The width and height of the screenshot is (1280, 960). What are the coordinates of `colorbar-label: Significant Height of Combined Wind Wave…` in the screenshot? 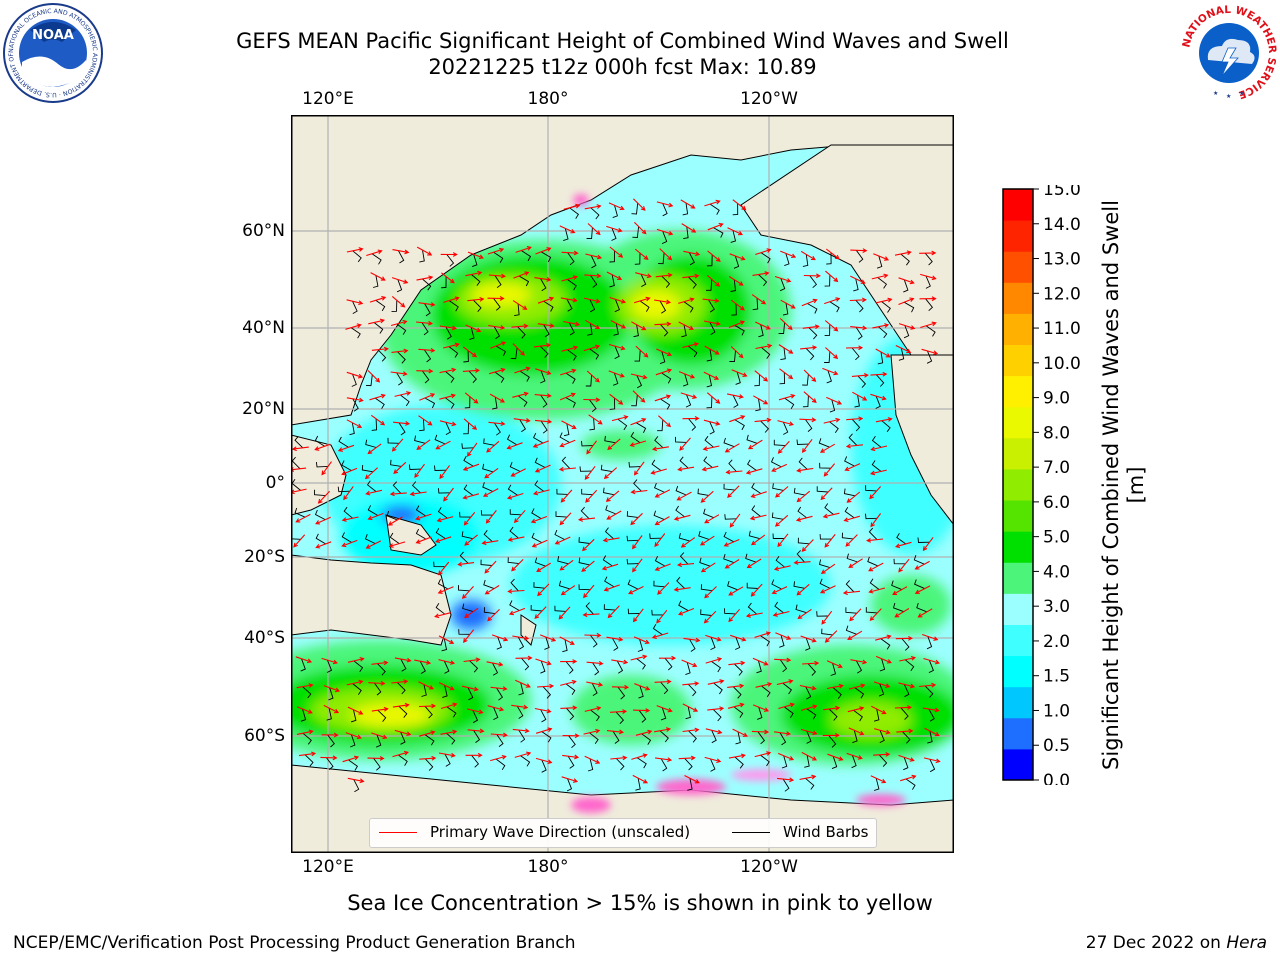 It's located at (1123, 485).